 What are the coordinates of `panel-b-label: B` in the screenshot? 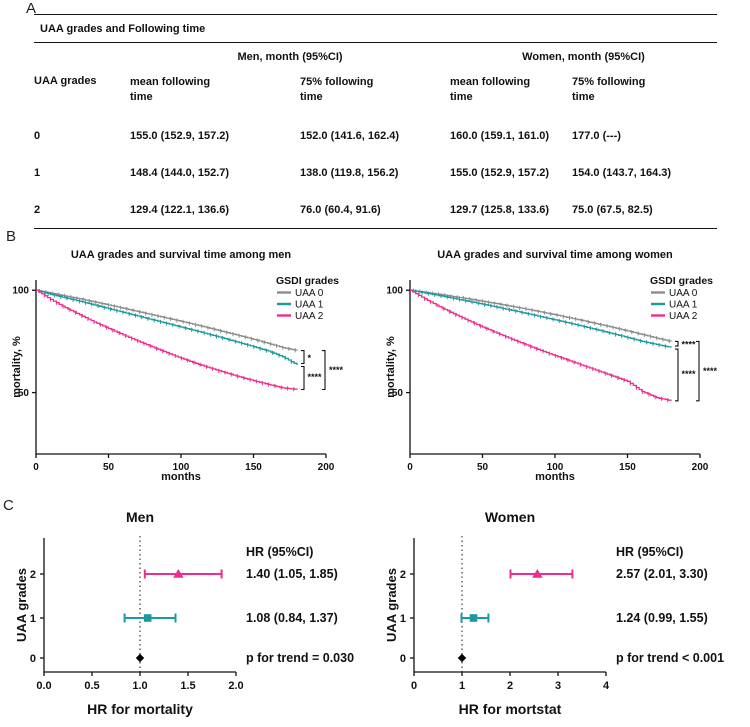 It's located at (11, 236).